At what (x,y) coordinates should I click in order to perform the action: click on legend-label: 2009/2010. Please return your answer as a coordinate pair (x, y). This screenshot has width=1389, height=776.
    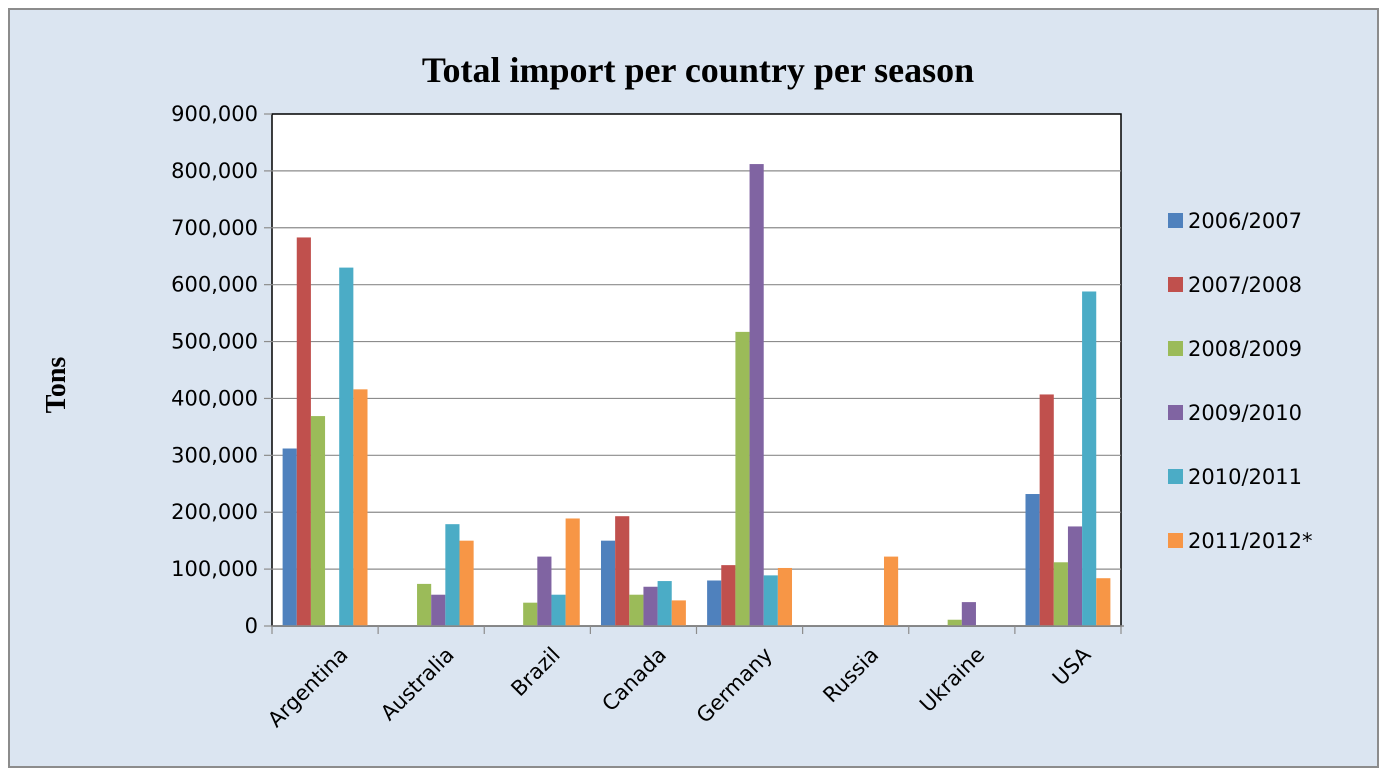
    Looking at the image, I should click on (1245, 413).